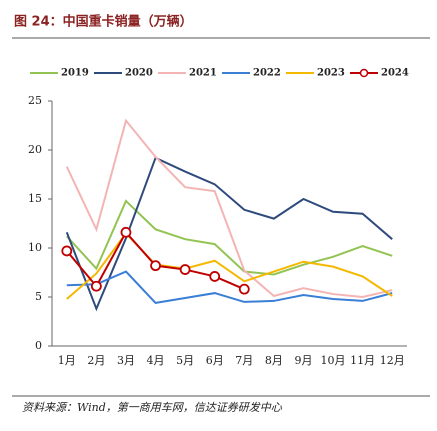  Describe the element at coordinates (203, 73) in the screenshot. I see `legend-label: 2021` at that location.